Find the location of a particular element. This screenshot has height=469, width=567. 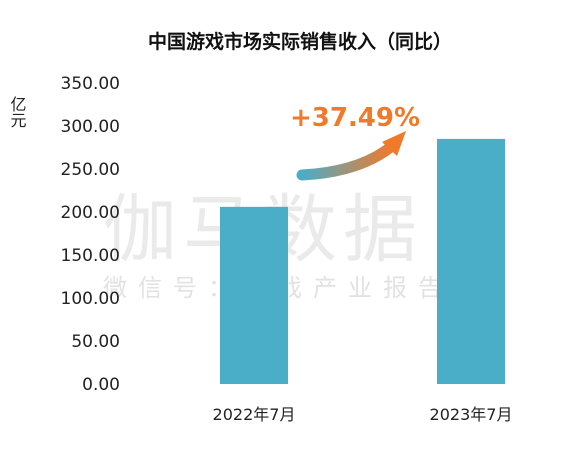

y-tick-label: 350.00 is located at coordinates (90, 84).